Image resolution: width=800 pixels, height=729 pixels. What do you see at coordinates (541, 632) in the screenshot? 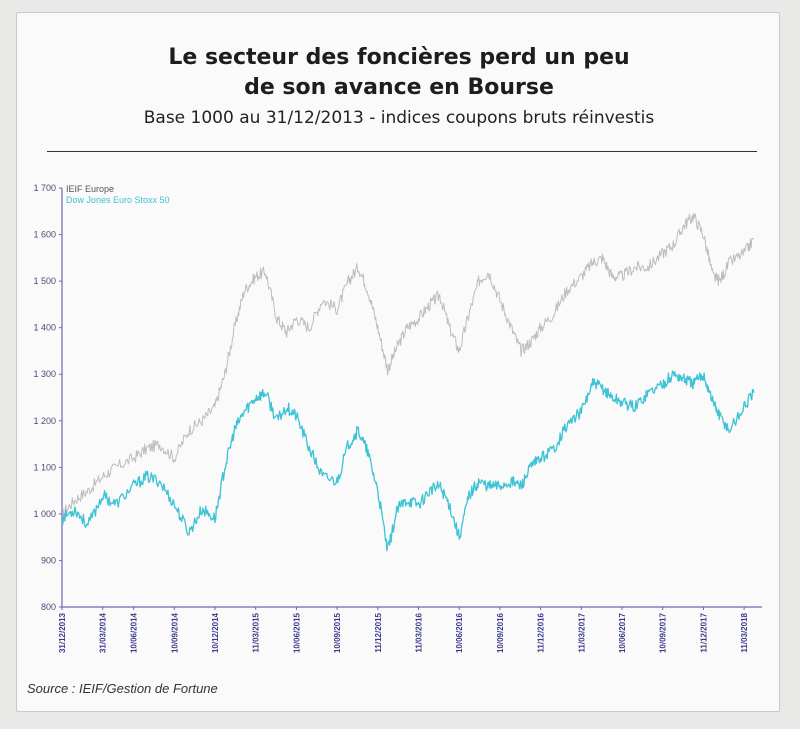
I see `x-tick-label: 11/12/2016` at bounding box center [541, 632].